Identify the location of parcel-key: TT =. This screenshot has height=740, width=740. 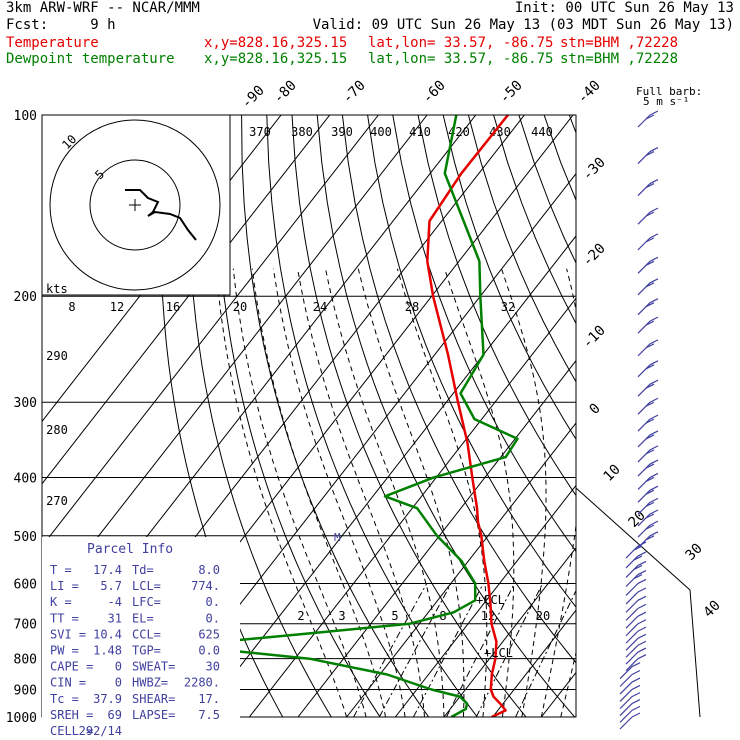
(64, 618).